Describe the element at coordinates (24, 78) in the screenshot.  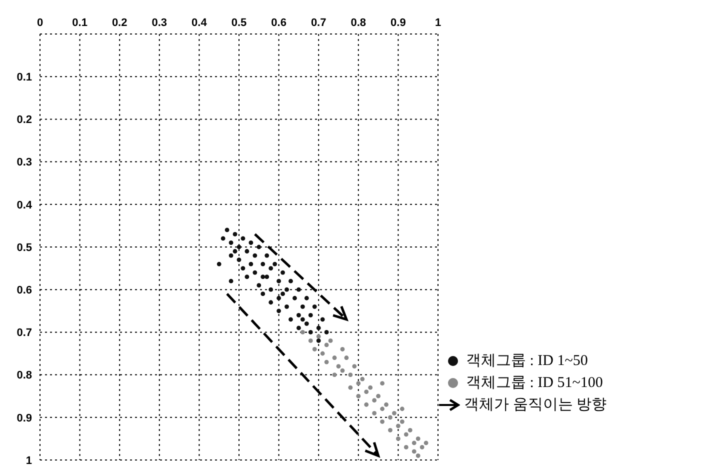
I see `y-tick-label: 0.1` at that location.